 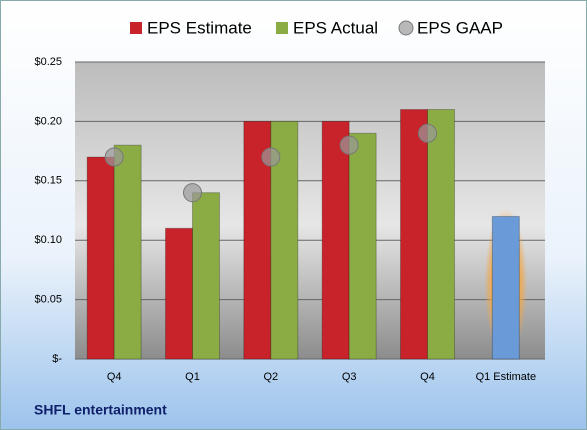 What do you see at coordinates (506, 377) in the screenshot?
I see `x-tick-label: Q1 Estimate` at bounding box center [506, 377].